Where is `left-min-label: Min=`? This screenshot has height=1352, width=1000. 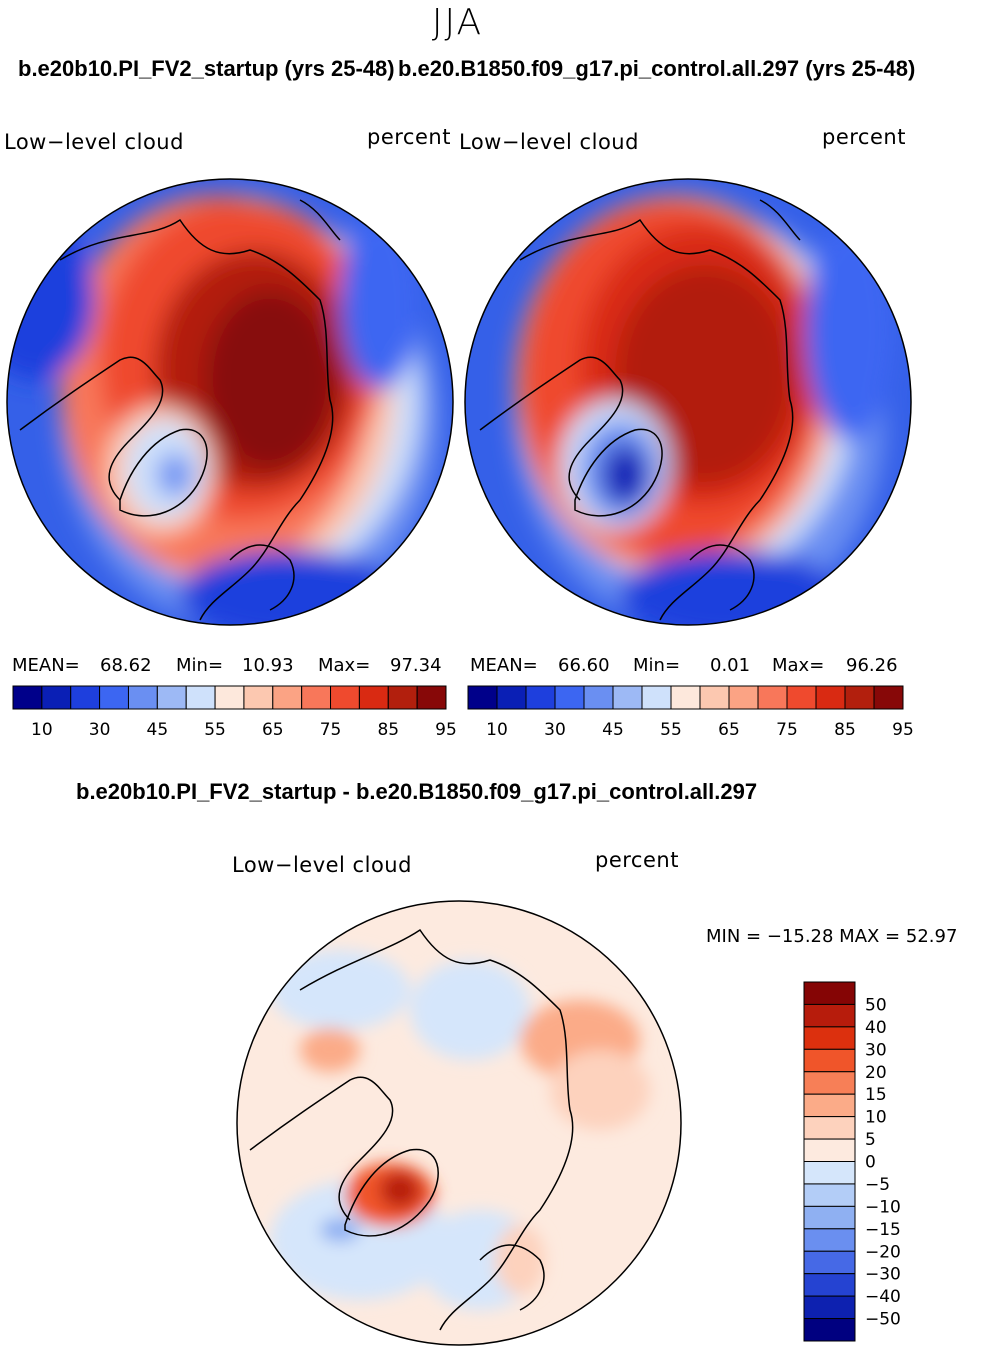 left-min-label: Min= is located at coordinates (200, 665).